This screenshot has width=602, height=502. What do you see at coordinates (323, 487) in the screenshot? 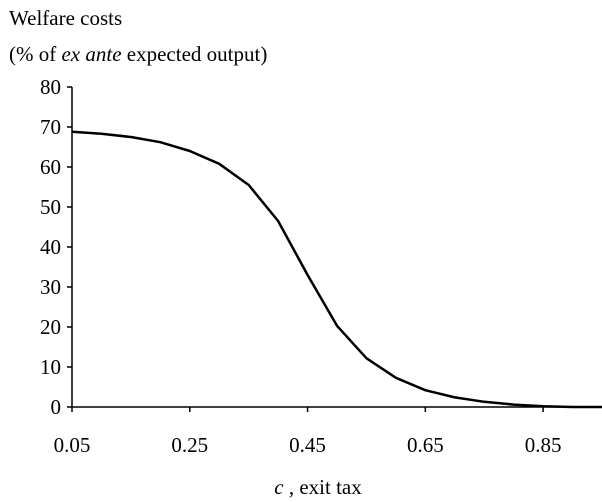
I see `x-axis-title-rest: , exit tax` at bounding box center [323, 487].